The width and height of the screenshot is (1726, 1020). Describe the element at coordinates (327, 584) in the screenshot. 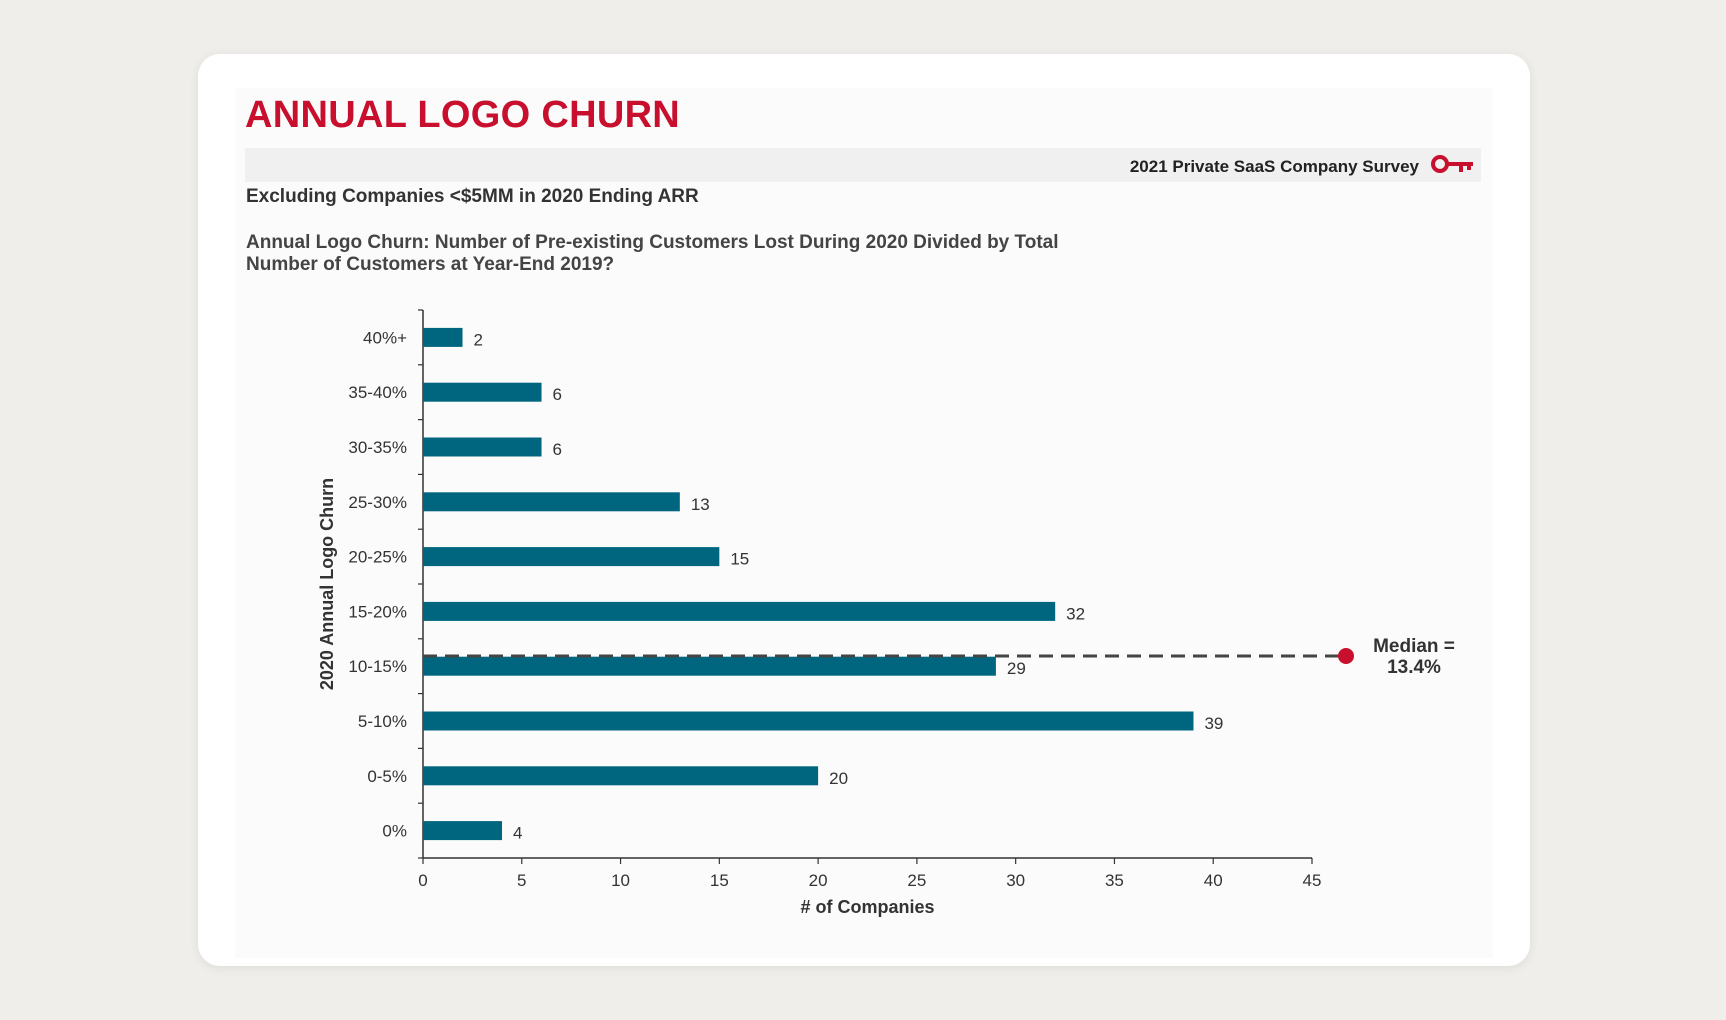

I see `y-axis-title: 2020 Annual Logo Churn` at that location.